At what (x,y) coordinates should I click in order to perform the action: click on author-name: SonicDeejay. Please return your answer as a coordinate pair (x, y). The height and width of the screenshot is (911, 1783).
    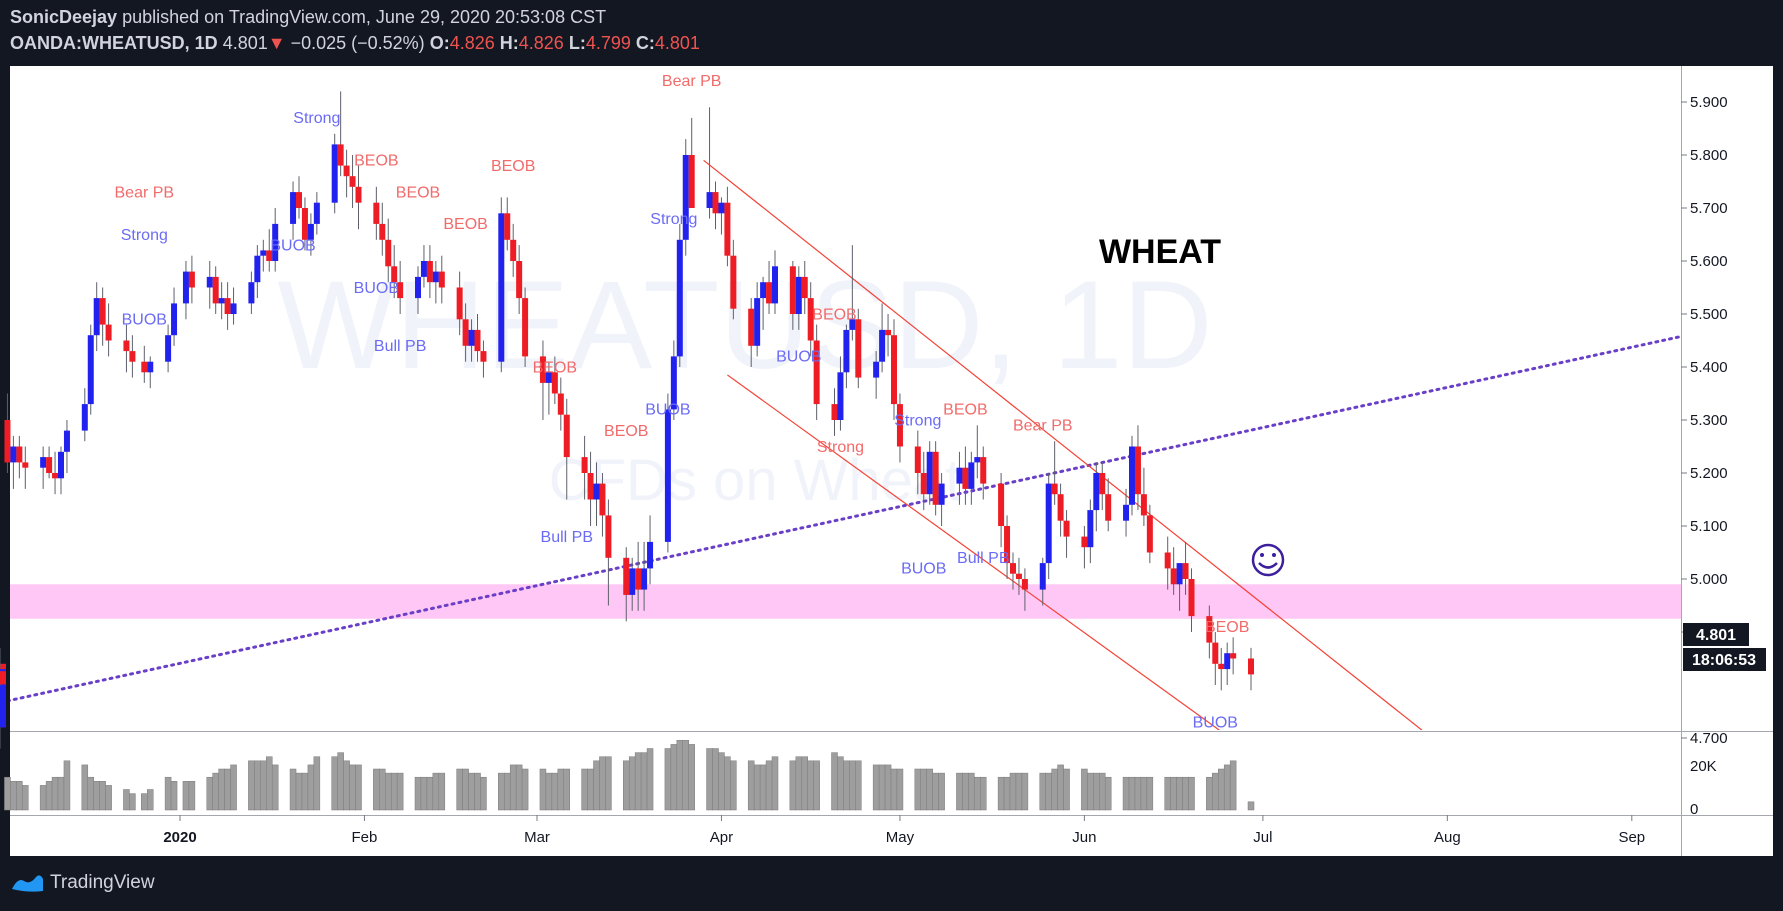
    Looking at the image, I should click on (64, 17).